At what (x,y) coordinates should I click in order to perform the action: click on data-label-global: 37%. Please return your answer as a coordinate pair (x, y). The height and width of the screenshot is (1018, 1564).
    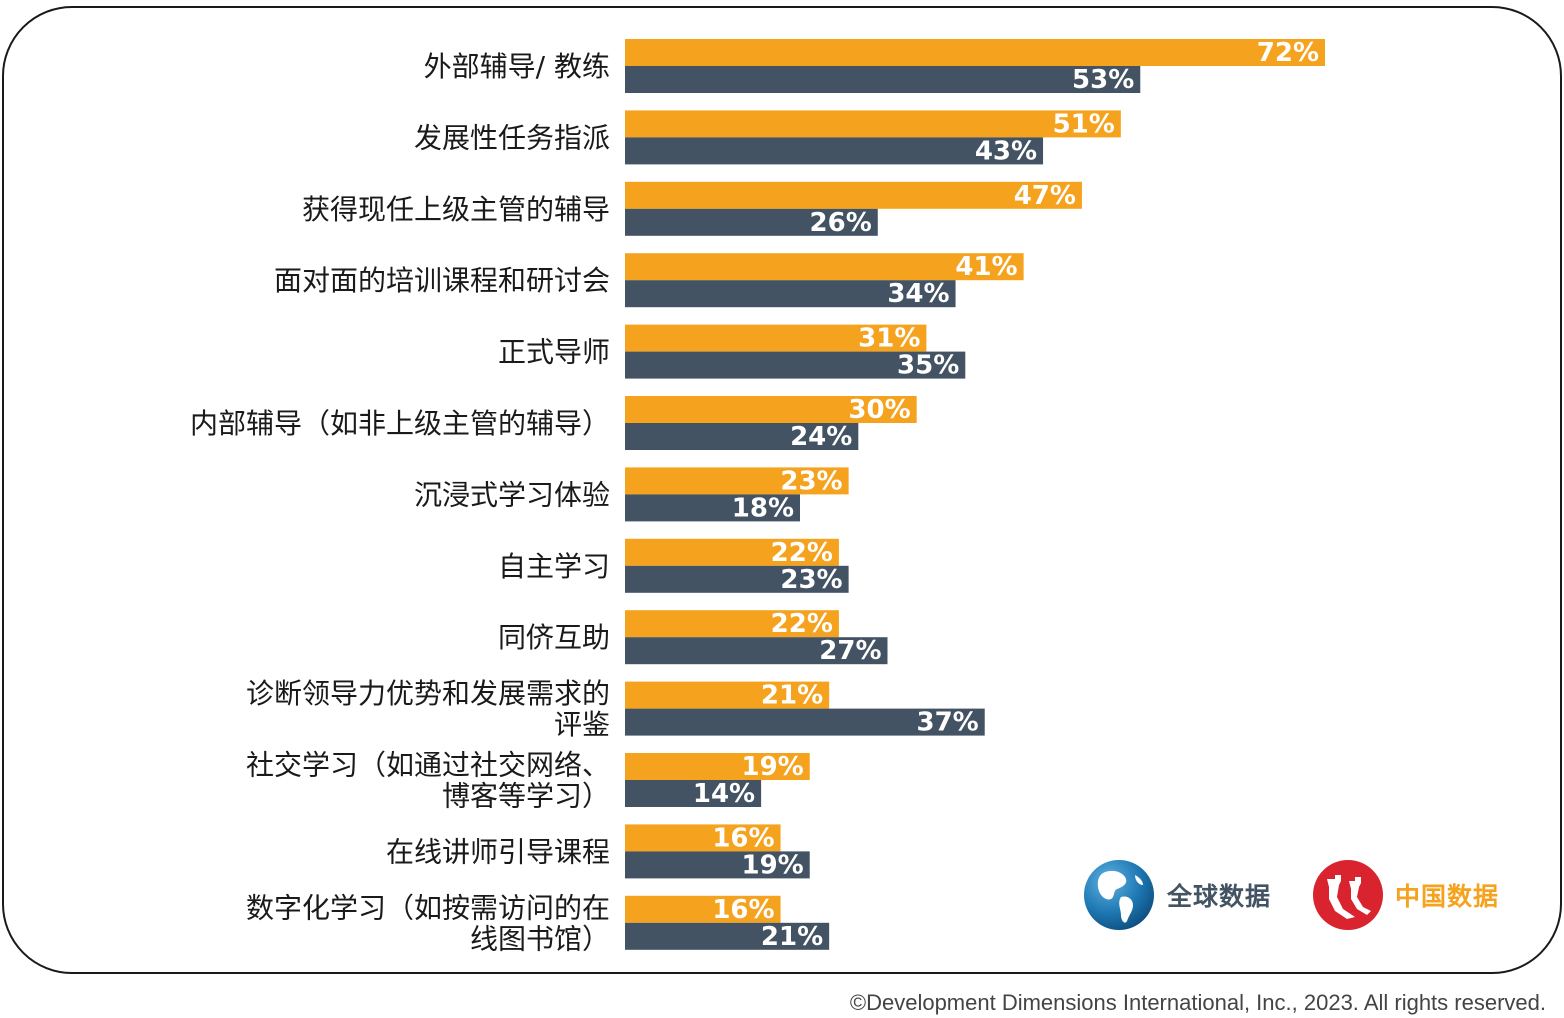
    Looking at the image, I should click on (947, 723).